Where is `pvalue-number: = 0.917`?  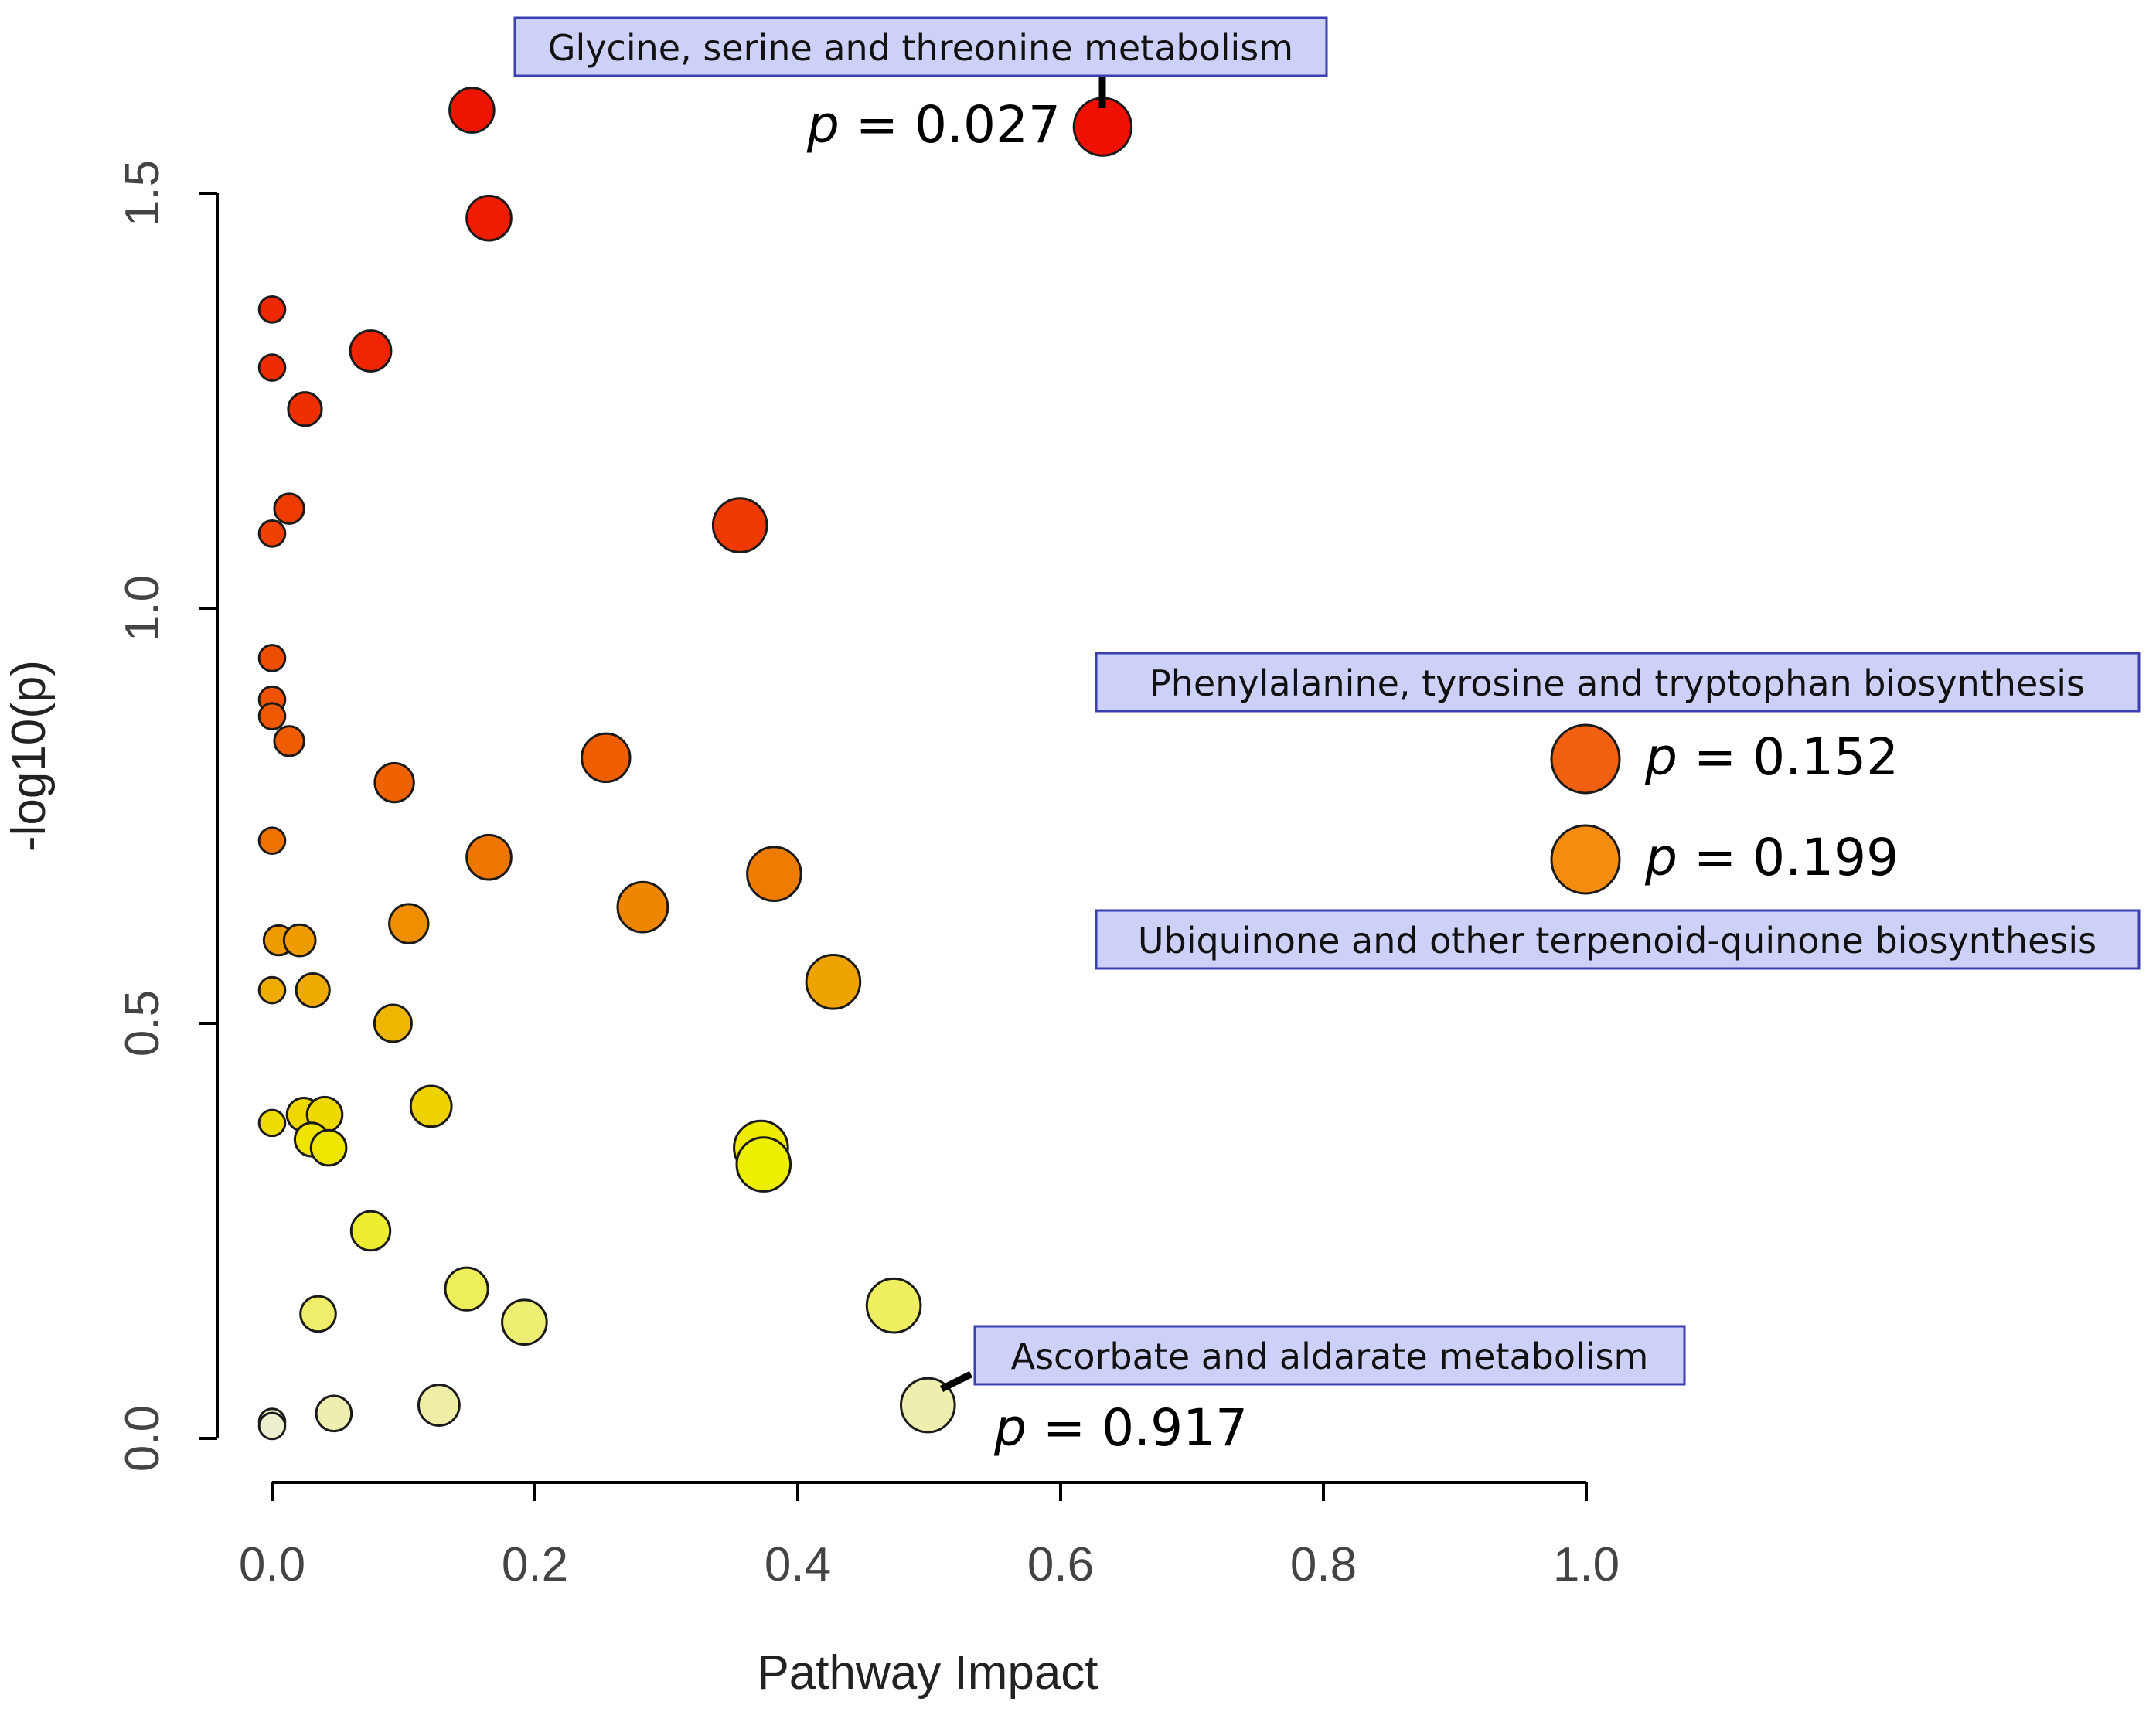
pvalue-number: = 0.917 is located at coordinates (1145, 1428).